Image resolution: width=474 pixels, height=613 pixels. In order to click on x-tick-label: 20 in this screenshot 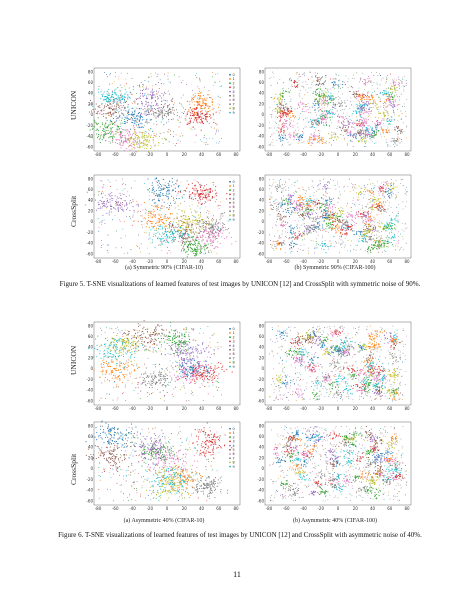, I will do `click(356, 154)`.